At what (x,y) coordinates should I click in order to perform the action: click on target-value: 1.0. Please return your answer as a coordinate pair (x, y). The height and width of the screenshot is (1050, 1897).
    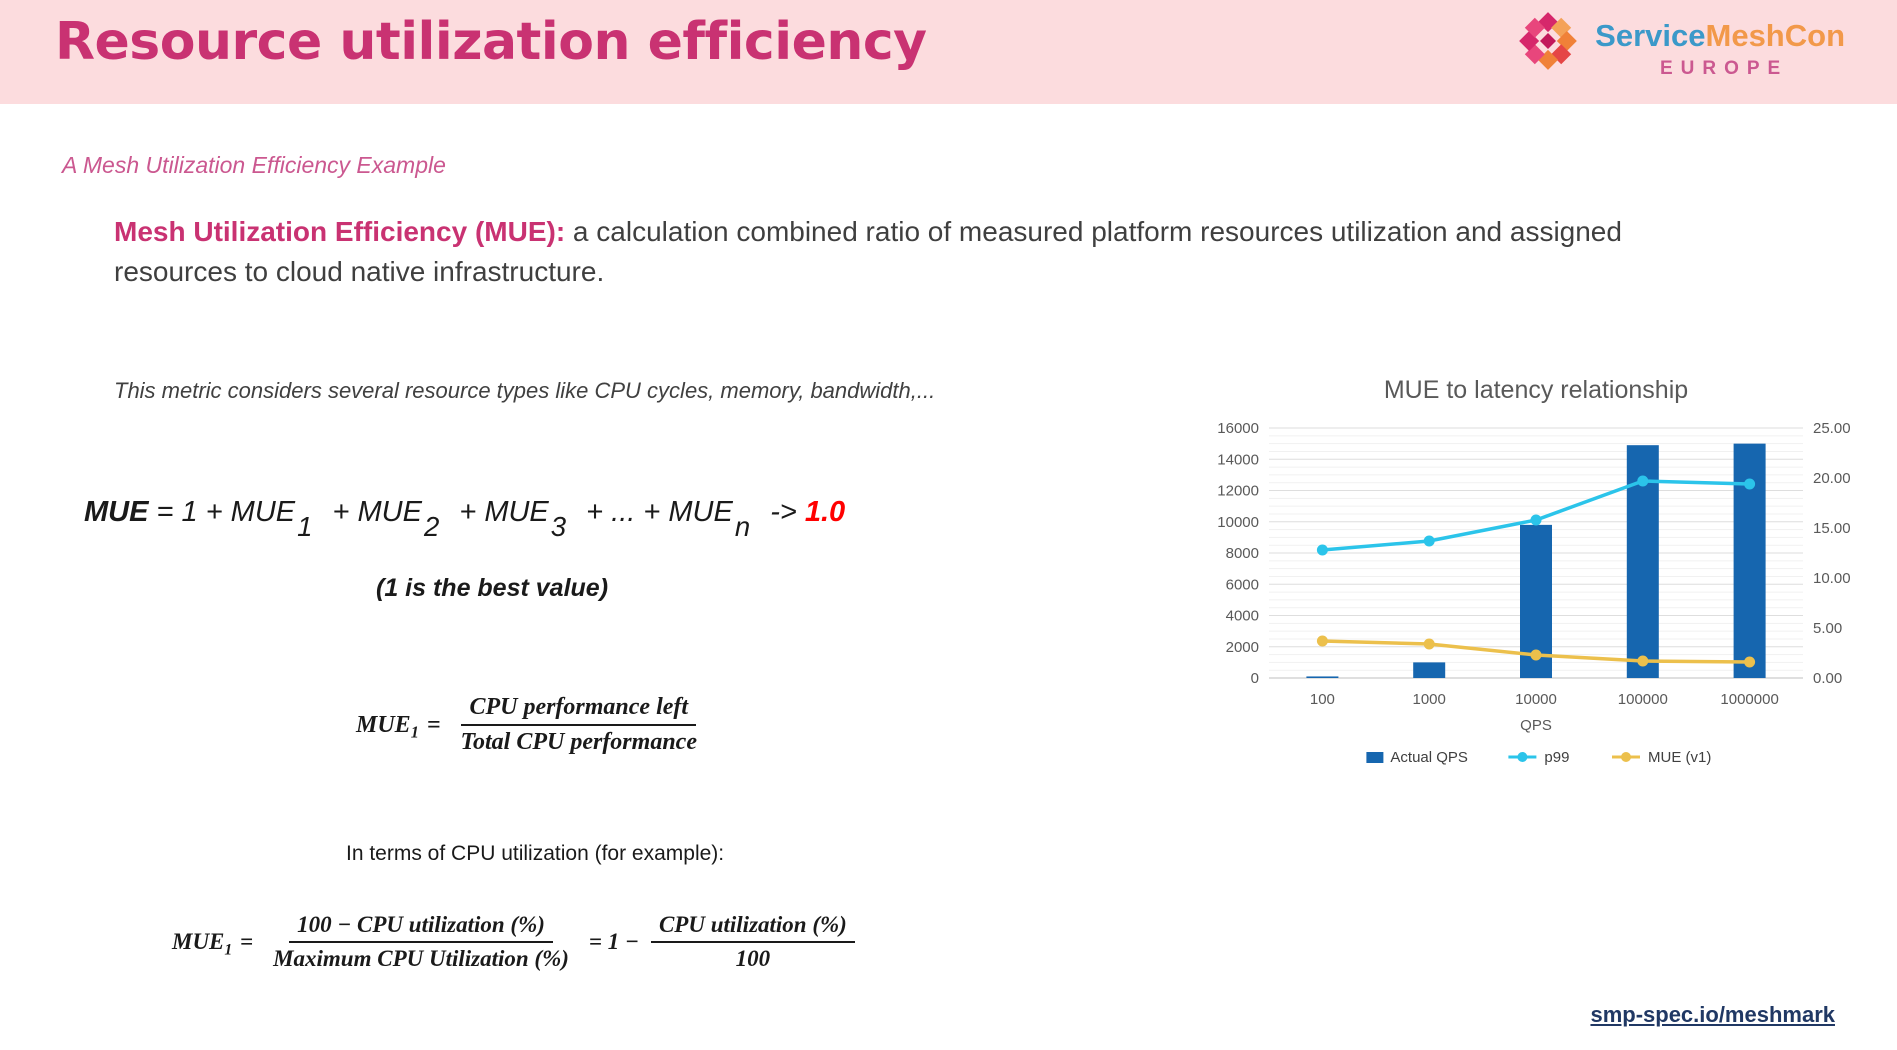
    Looking at the image, I should click on (825, 512).